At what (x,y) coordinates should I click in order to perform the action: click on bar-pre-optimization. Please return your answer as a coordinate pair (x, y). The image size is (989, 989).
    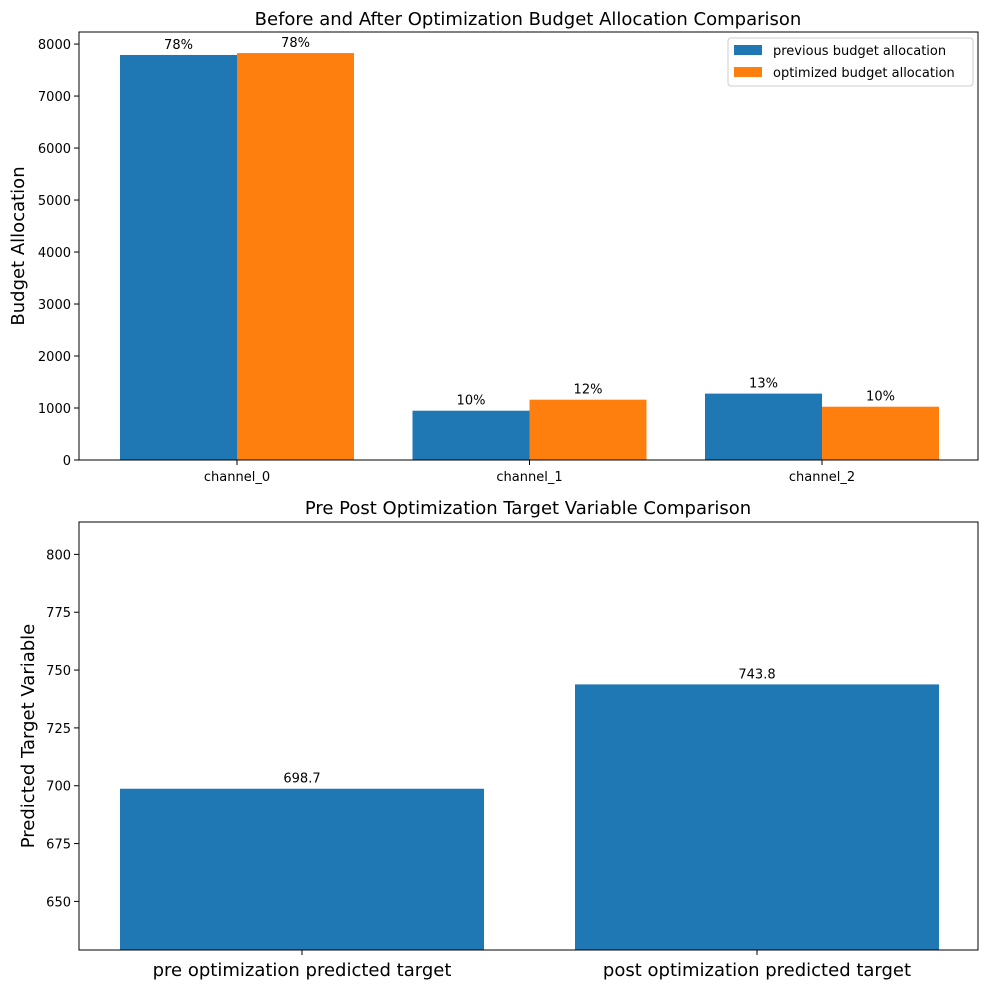
    Looking at the image, I should click on (302, 869).